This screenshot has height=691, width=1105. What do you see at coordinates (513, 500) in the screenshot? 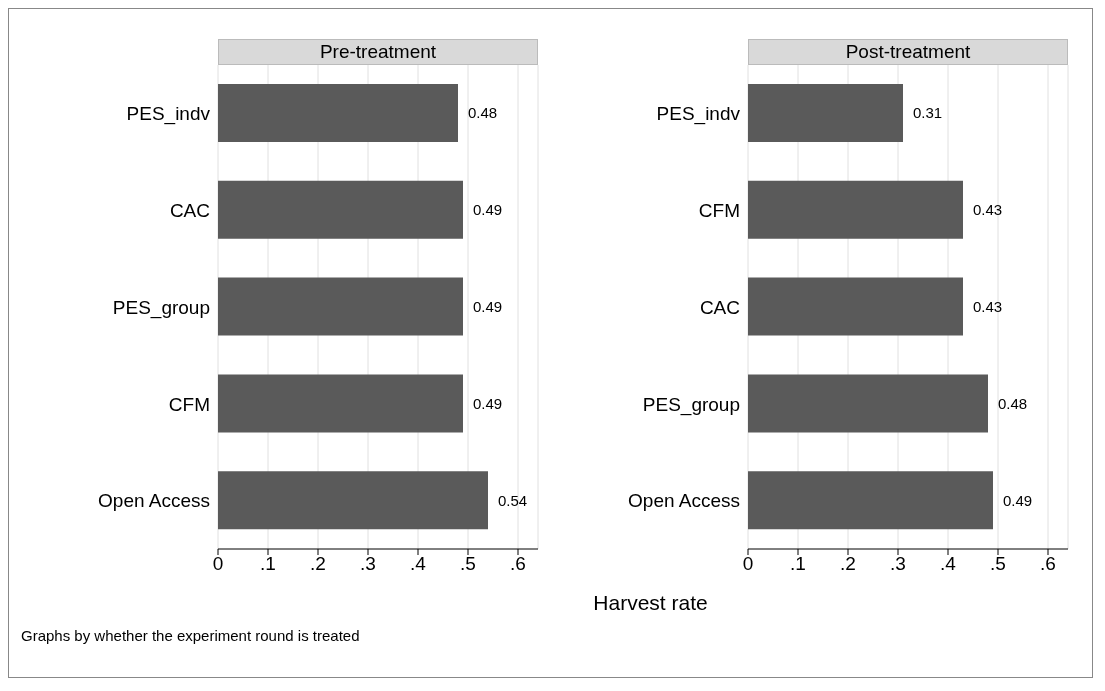
I see `data-label: 0.54` at bounding box center [513, 500].